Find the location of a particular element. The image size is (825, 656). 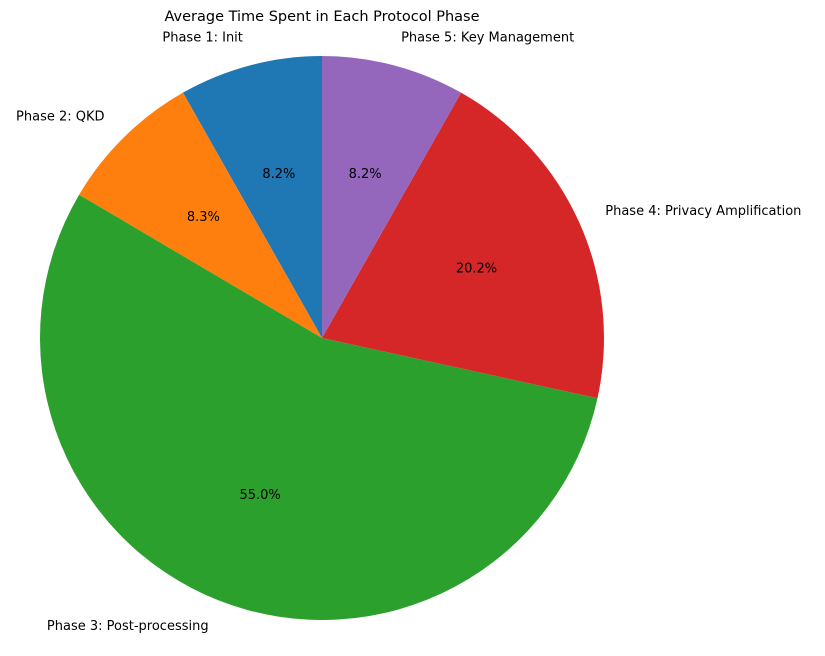

pie-slice-phase-2-qkd is located at coordinates (200, 215).